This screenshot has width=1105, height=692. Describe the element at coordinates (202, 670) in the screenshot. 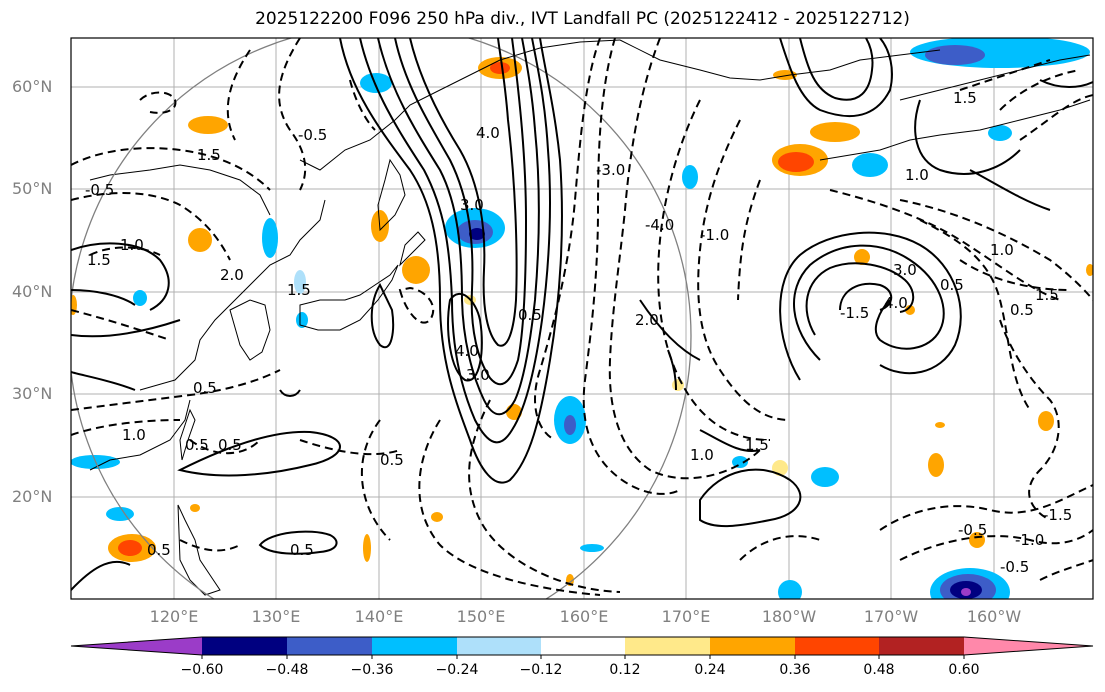

I see `colorbar-tick-label: −0.60` at that location.